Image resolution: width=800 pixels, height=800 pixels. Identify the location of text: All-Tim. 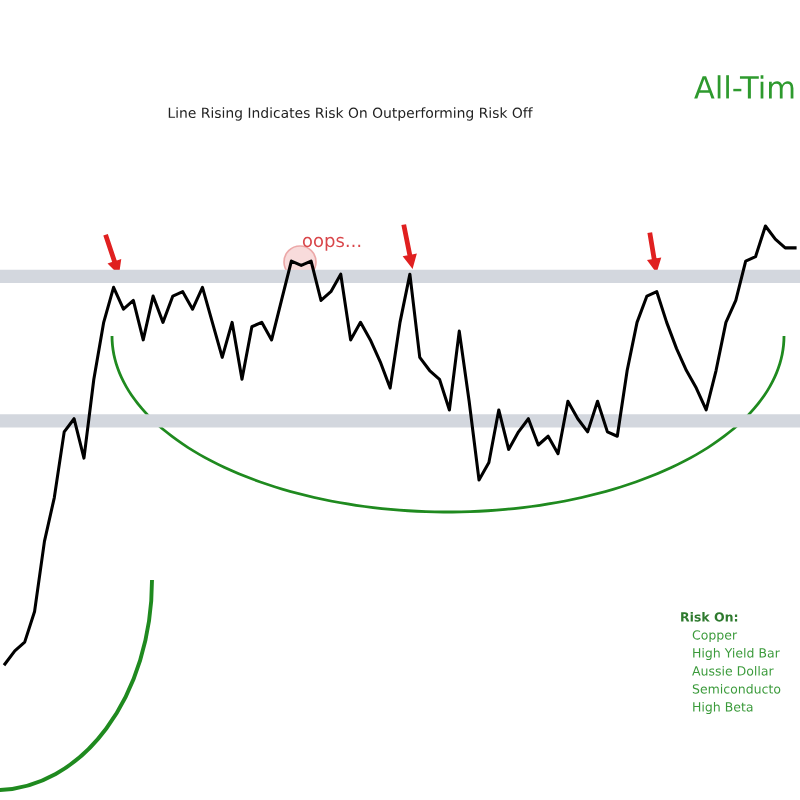
(744, 87).